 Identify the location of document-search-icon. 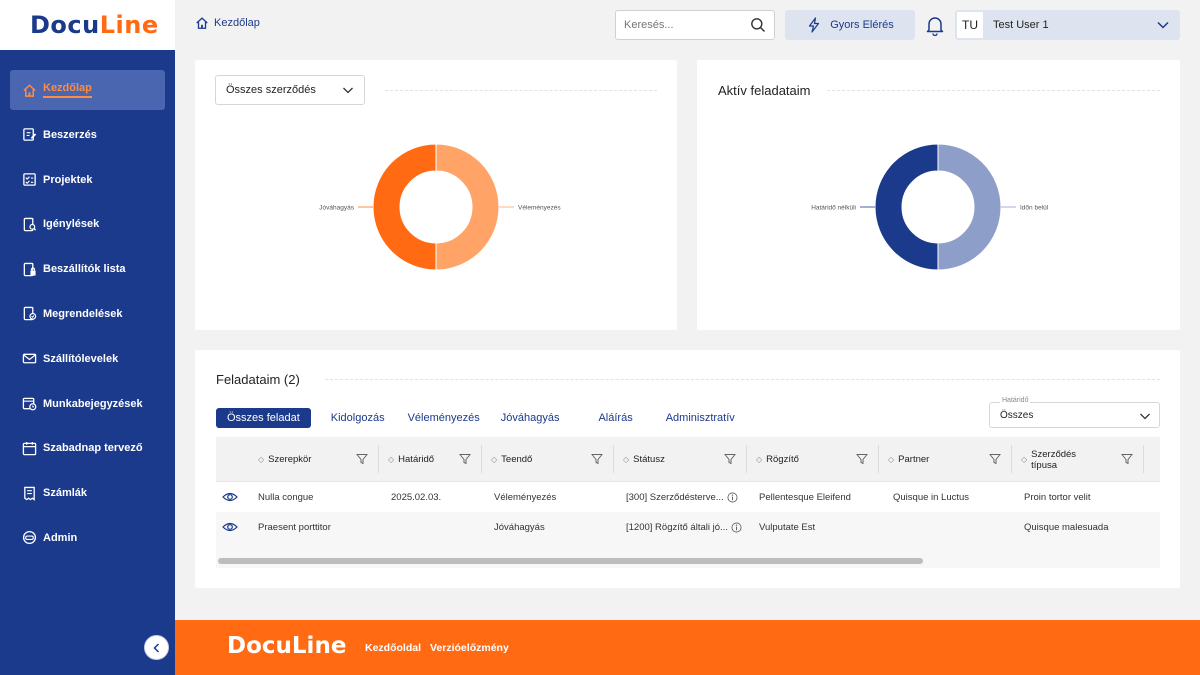
(30, 224).